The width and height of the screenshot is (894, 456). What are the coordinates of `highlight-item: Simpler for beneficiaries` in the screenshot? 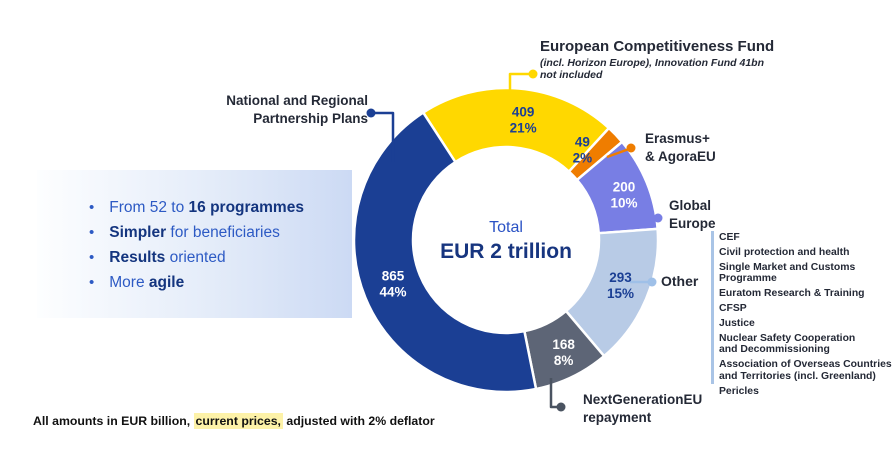 It's located at (220, 232).